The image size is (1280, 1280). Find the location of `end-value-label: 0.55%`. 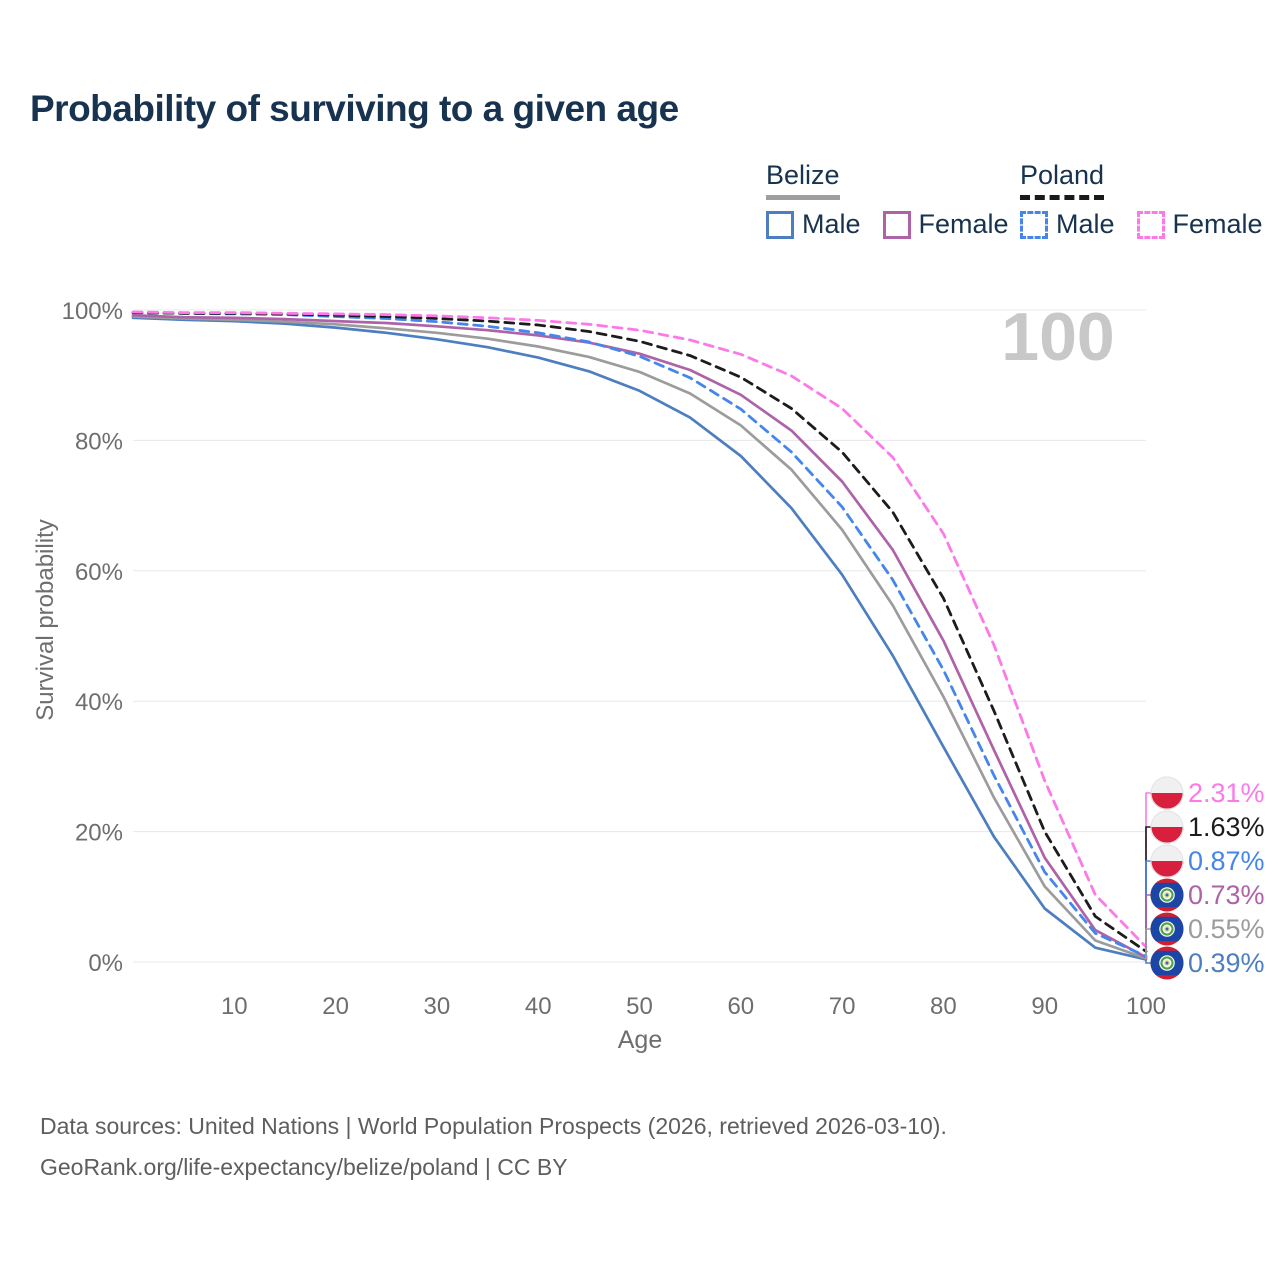

end-value-label: 0.55% is located at coordinates (1226, 929).